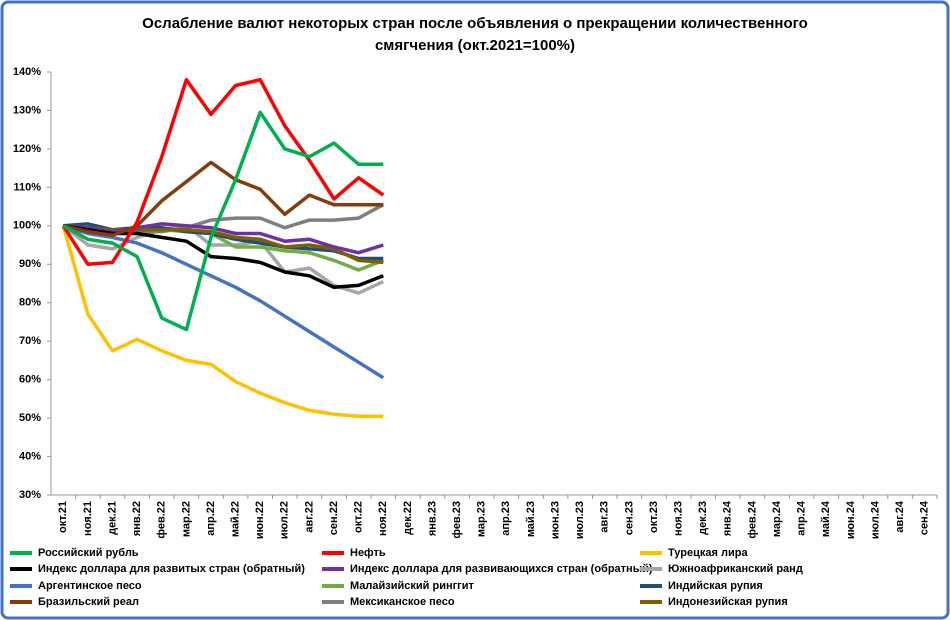 This screenshot has width=950, height=620. I want to click on legend-label: Мексиканское песо, so click(402, 602).